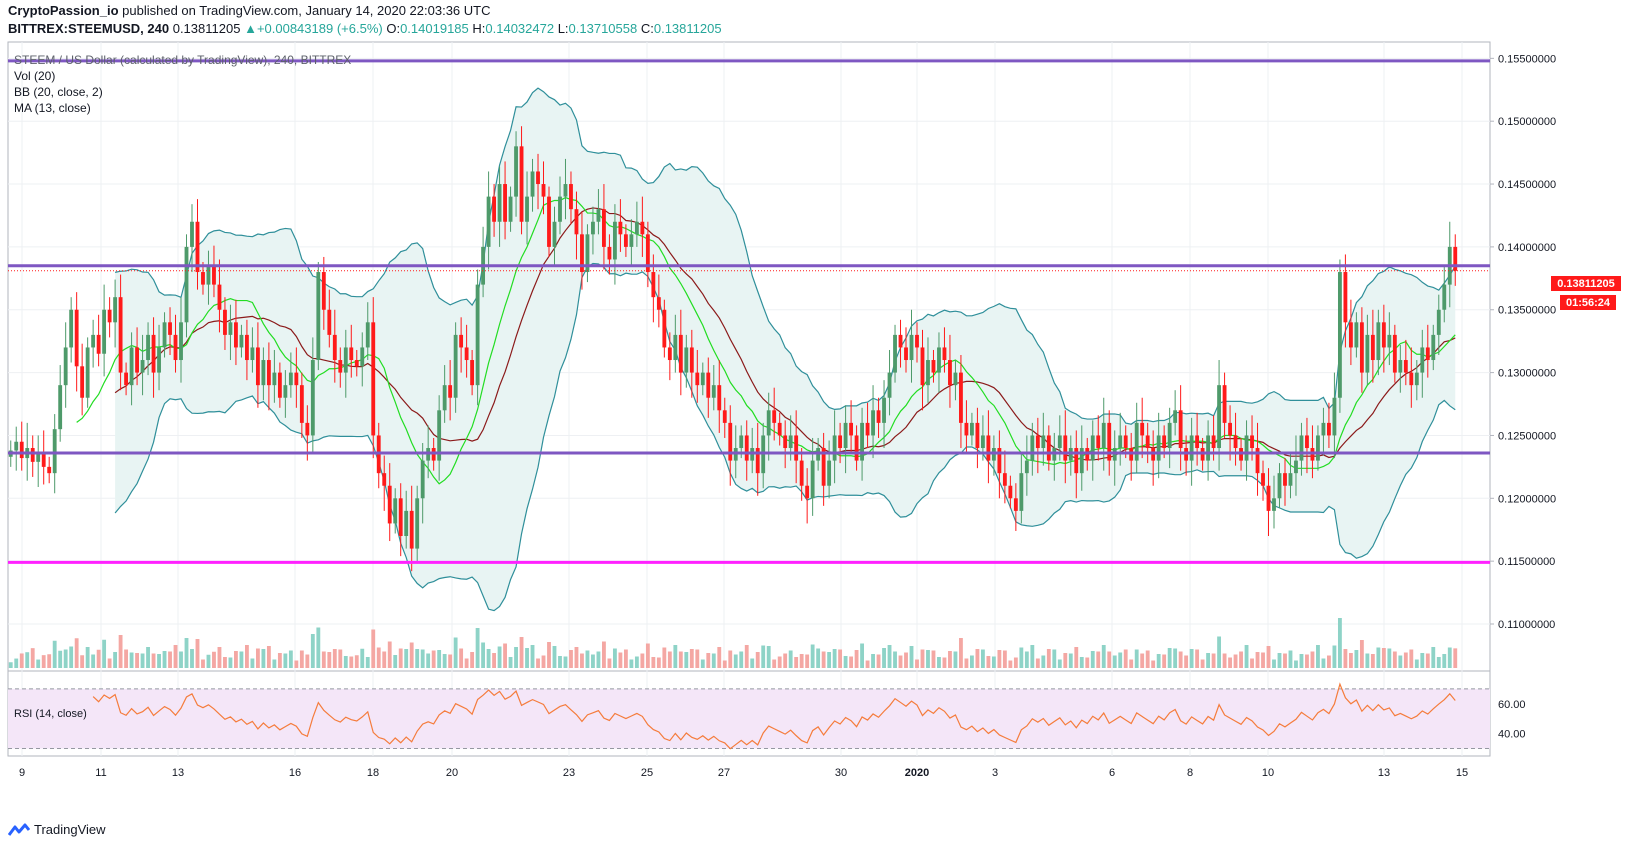 The width and height of the screenshot is (1627, 849). Describe the element at coordinates (520, 28) in the screenshot. I see `high-value: 0.14032472` at that location.